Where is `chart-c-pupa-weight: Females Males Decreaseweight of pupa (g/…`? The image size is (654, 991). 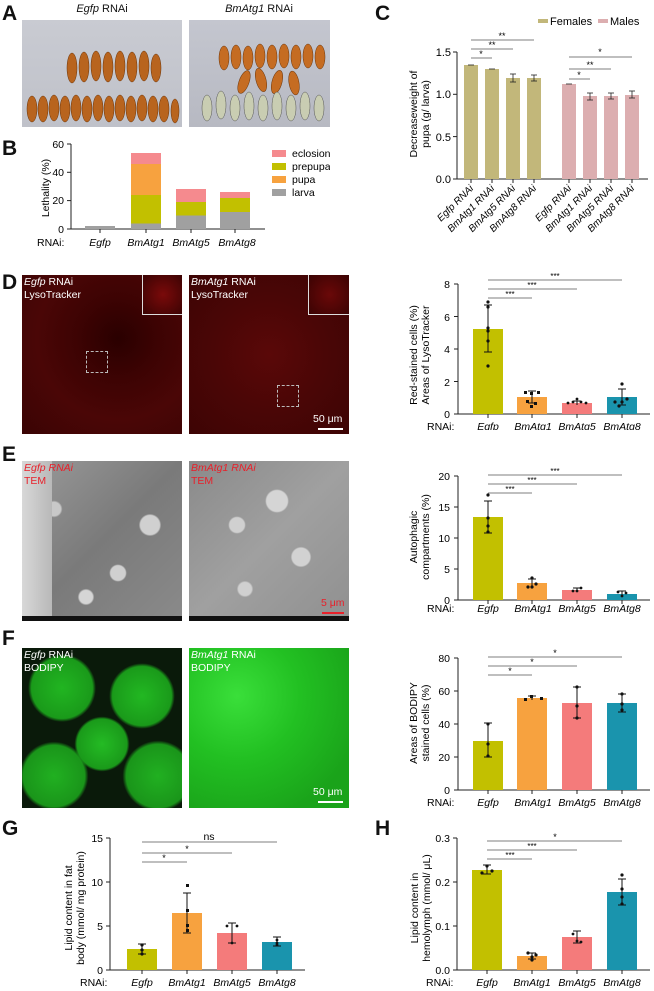
chart-c-pupa-weight: Females Males Decreaseweight of pupa (g/… is located at coordinates (528, 125).